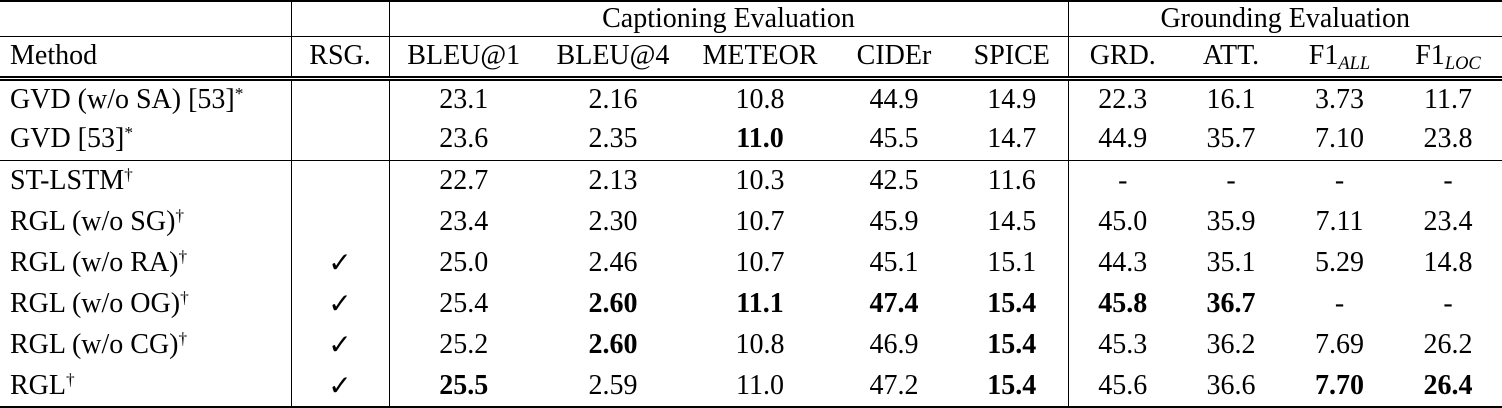 Image resolution: width=1502 pixels, height=408 pixels. Describe the element at coordinates (1012, 58) in the screenshot. I see `col-header-spice: SPICE` at that location.